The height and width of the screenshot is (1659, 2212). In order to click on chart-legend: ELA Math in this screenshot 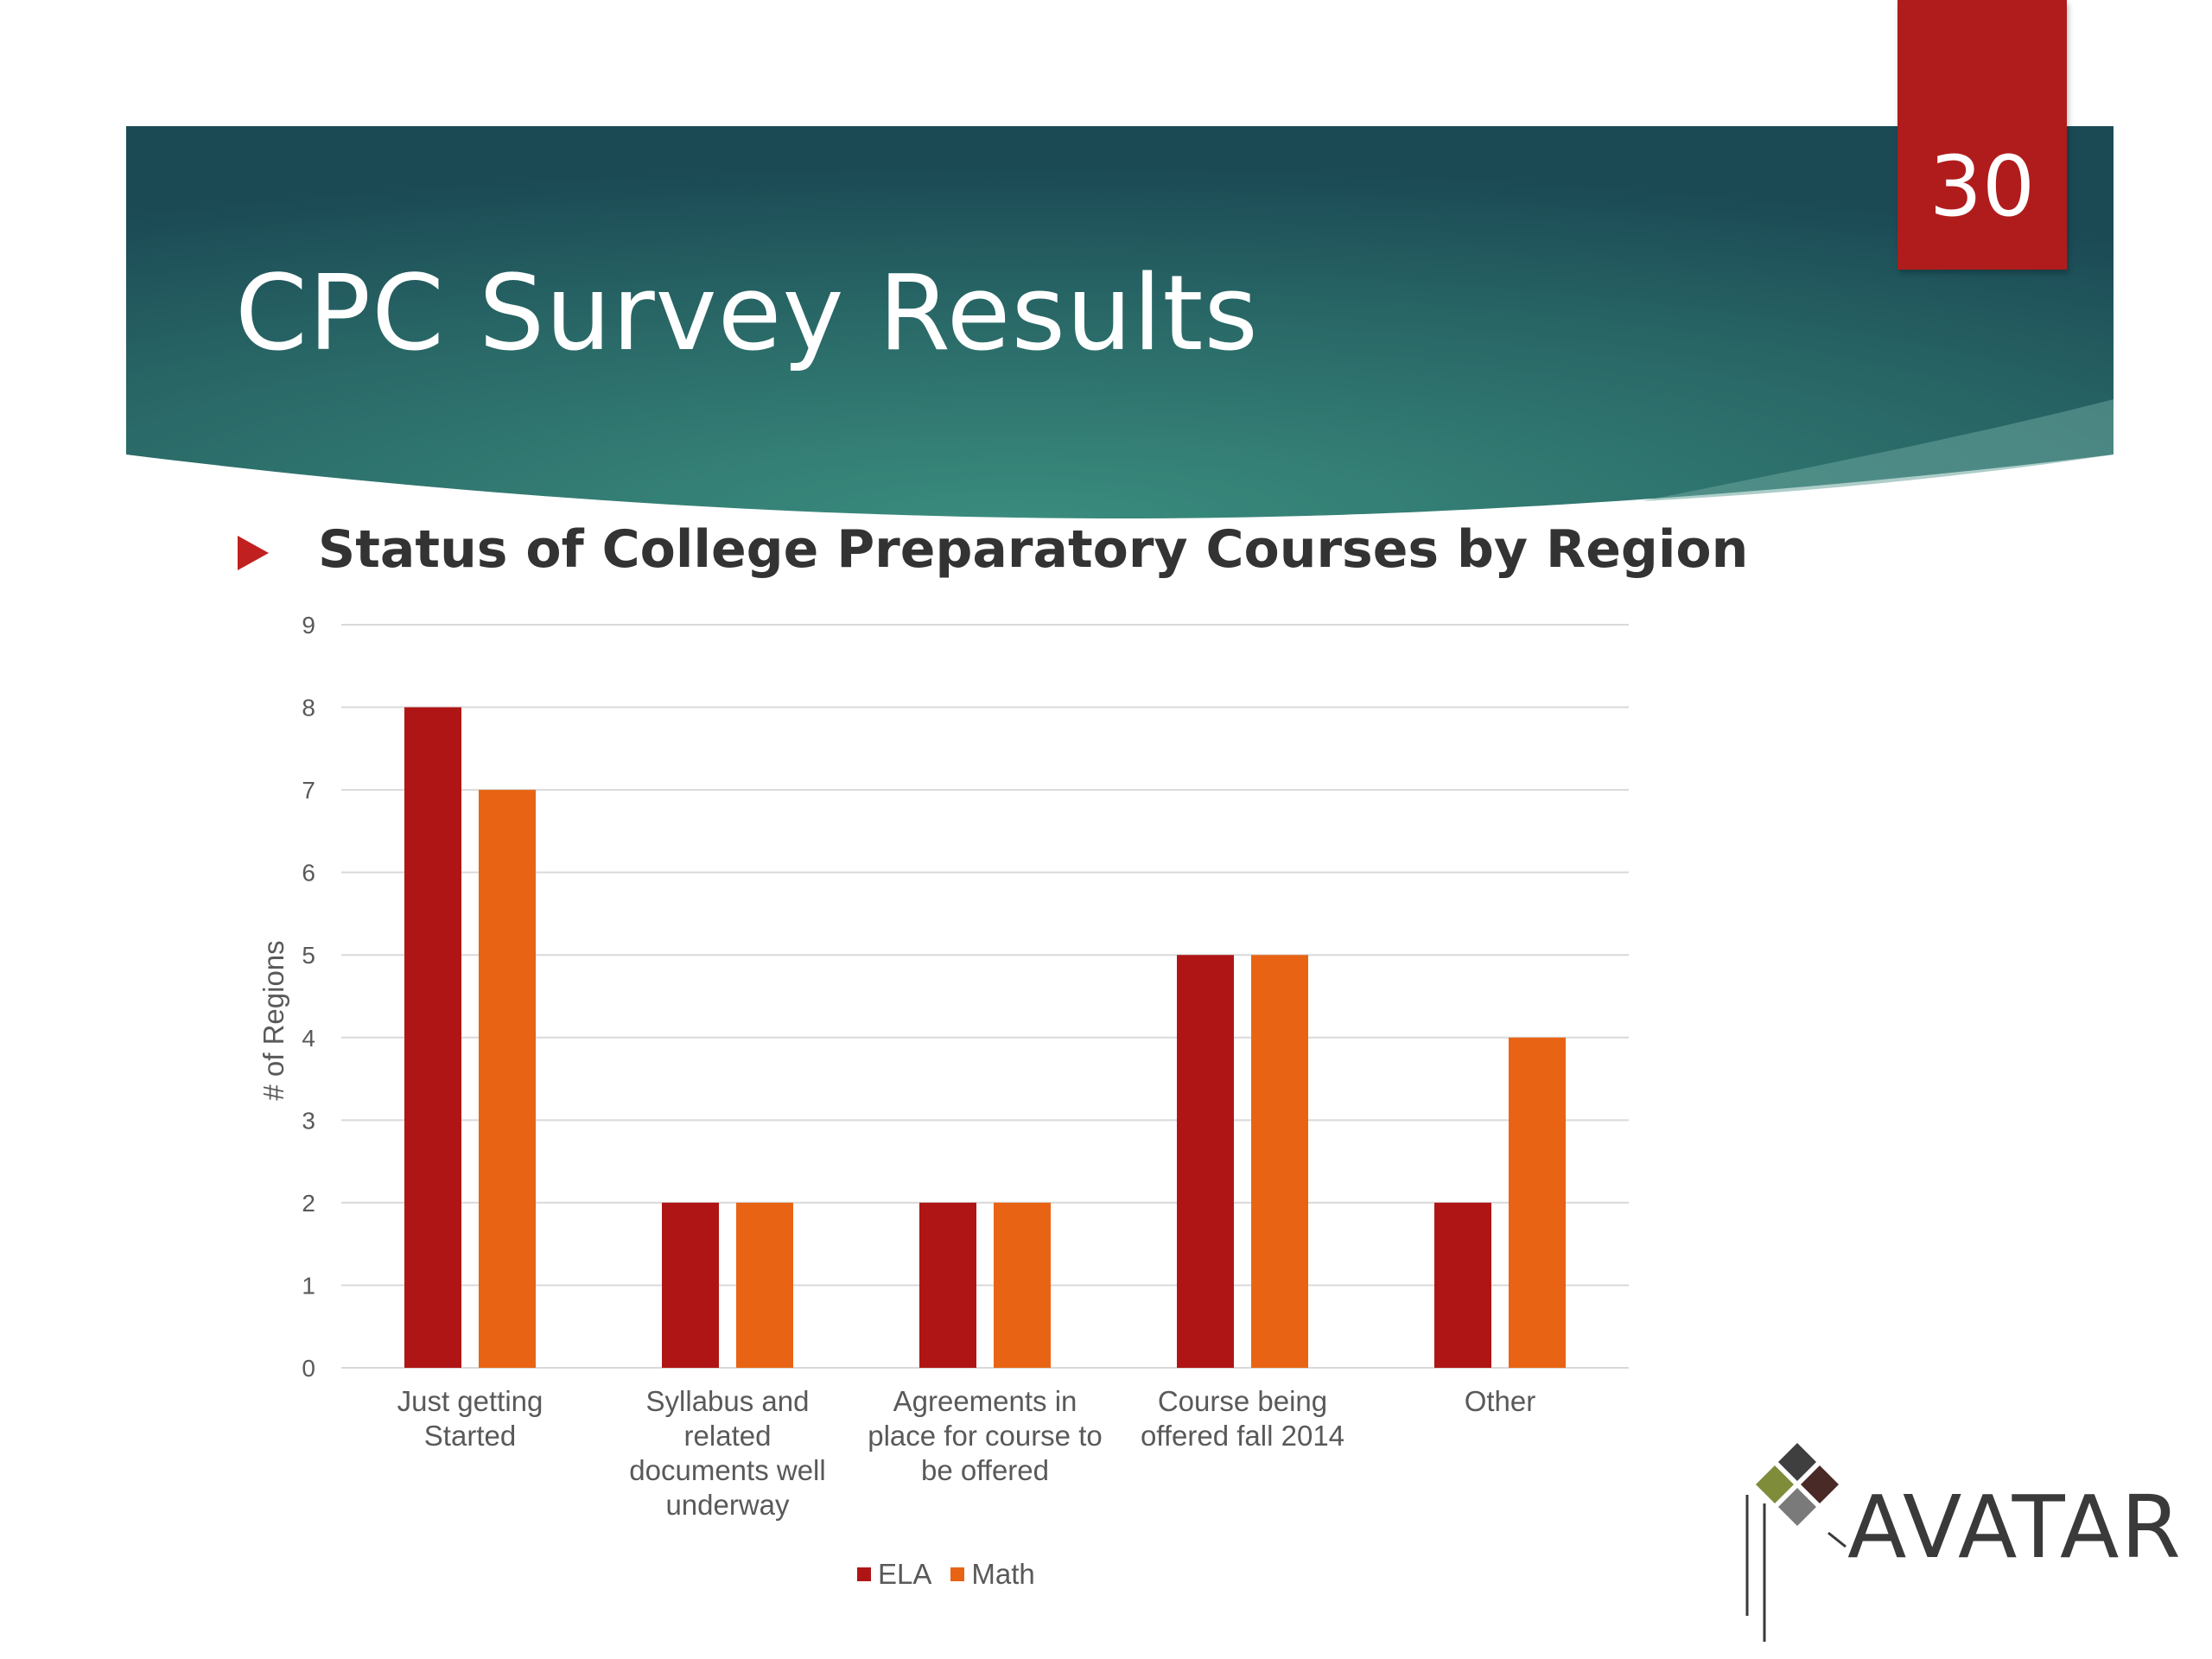, I will do `click(946, 1574)`.